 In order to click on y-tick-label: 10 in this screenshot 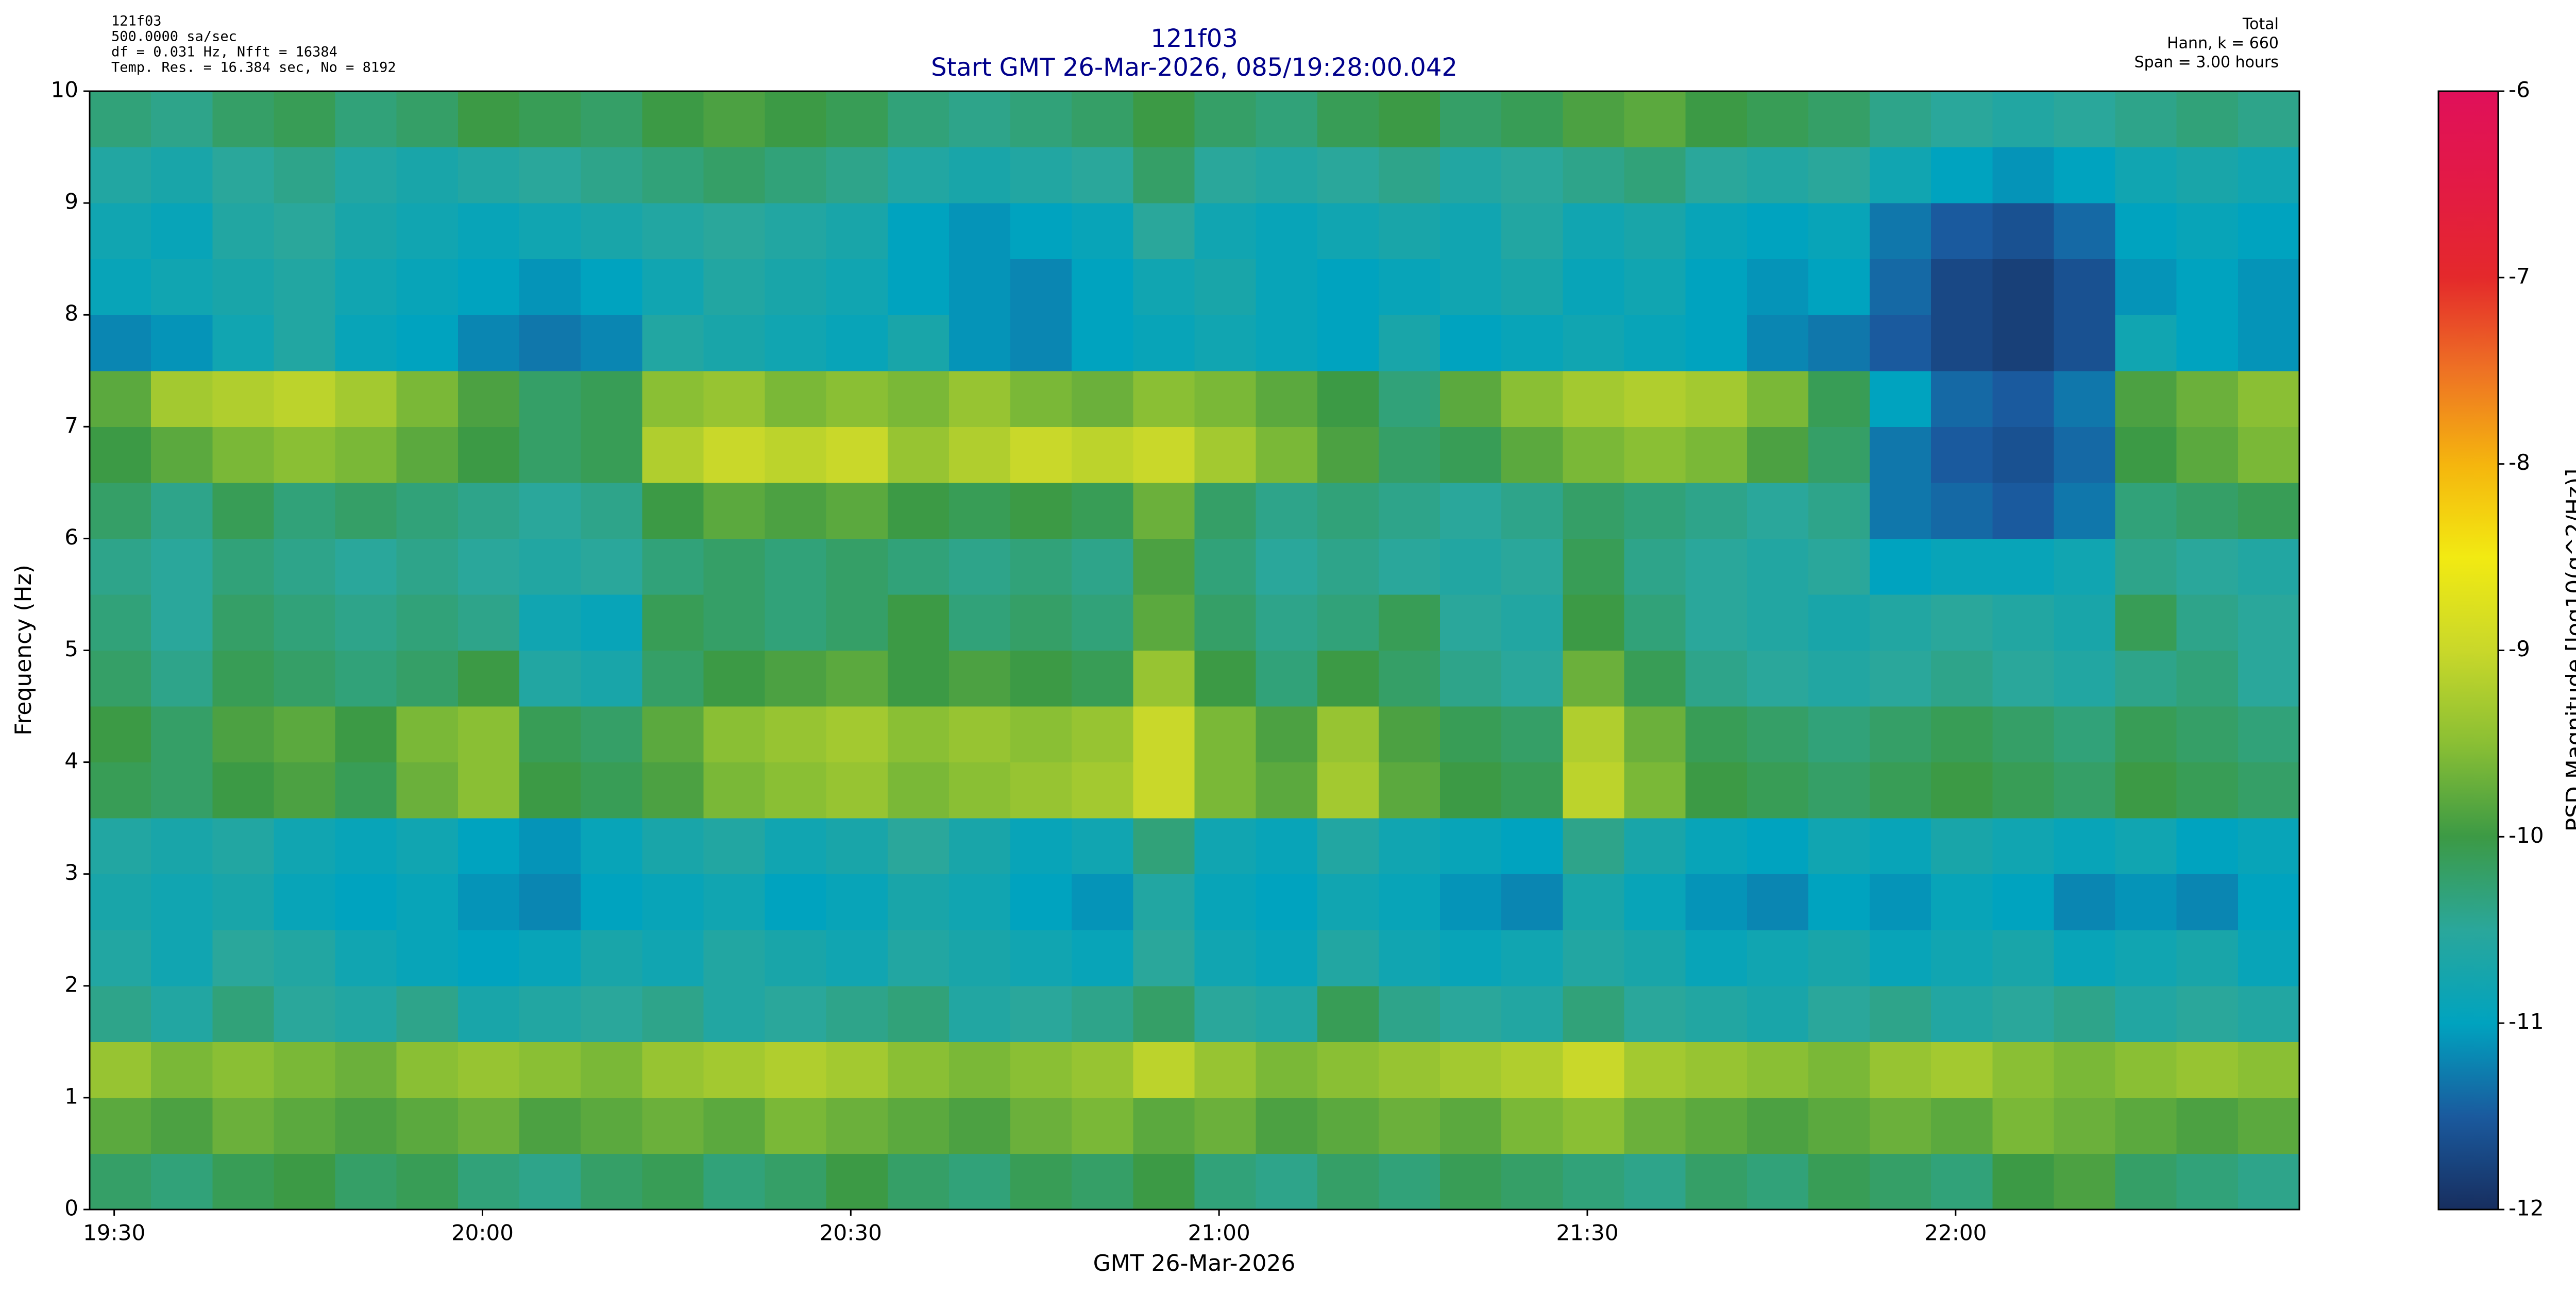, I will do `click(64, 90)`.